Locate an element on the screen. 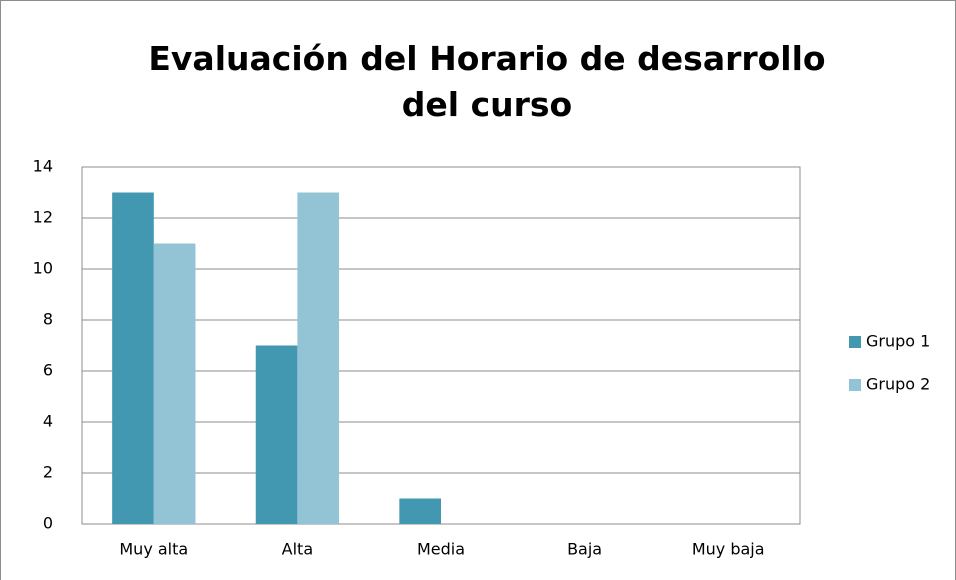 The image size is (956, 580). x-tick-label: Muy alta is located at coordinates (153, 549).